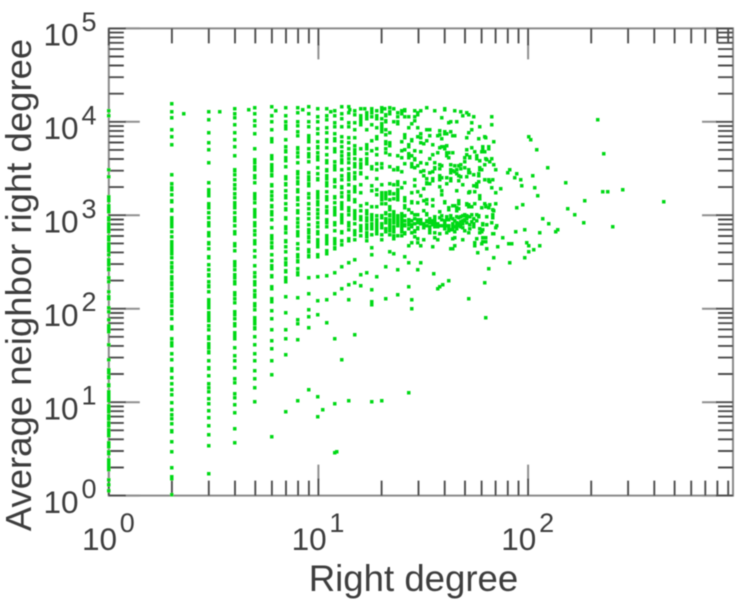 Image resolution: width=739 pixels, height=600 pixels. Describe the element at coordinates (89, 22) in the screenshot. I see `svg-text: 5` at that location.